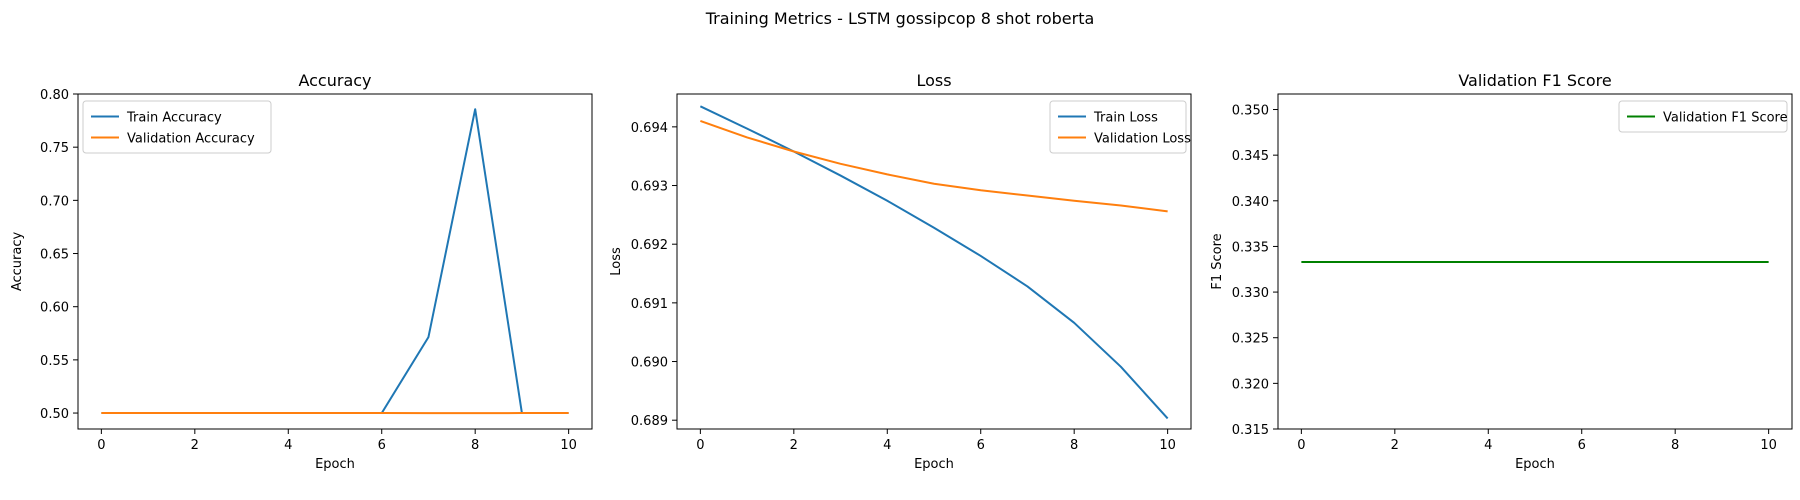 Image resolution: width=1800 pixels, height=500 pixels. What do you see at coordinates (1250, 293) in the screenshot?
I see `y-tick-label: 0.330` at bounding box center [1250, 293].